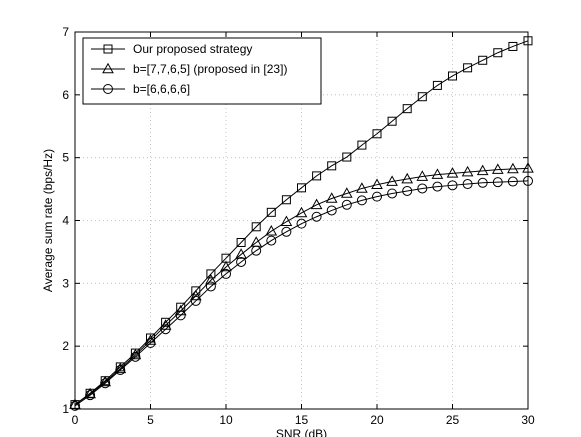 This screenshot has width=581, height=437. What do you see at coordinates (226, 420) in the screenshot?
I see `x-tick-label: 10` at bounding box center [226, 420].